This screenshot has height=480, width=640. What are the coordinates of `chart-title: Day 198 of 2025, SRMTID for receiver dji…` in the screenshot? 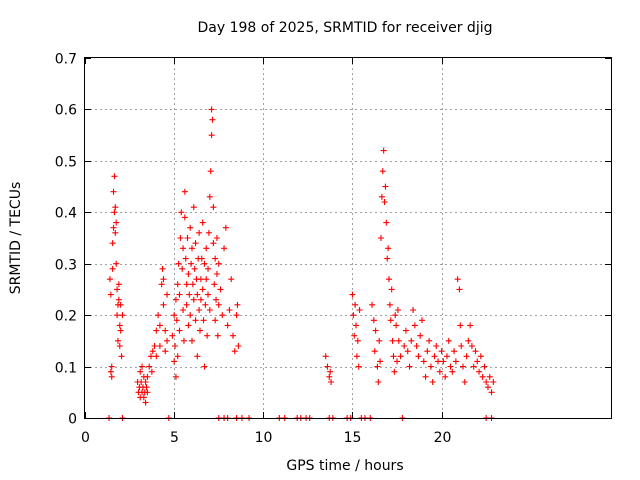 It's located at (345, 28).